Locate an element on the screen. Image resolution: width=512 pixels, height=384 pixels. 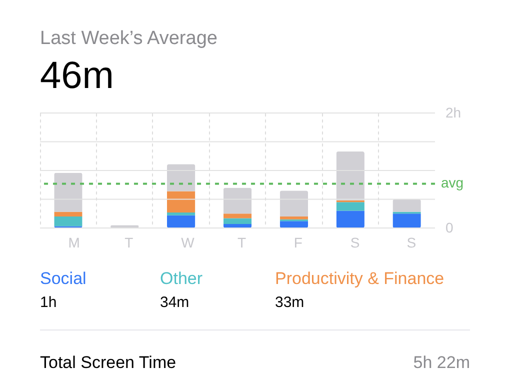
text: 33m is located at coordinates (289, 302).